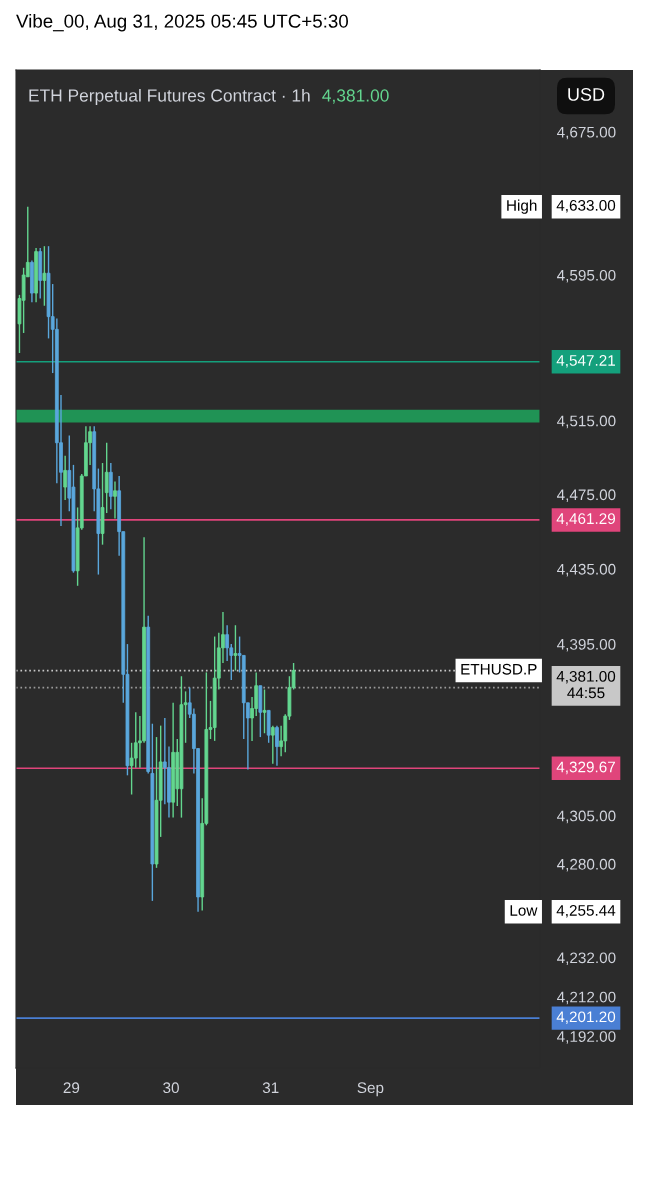 Image resolution: width=650 pixels, height=1200 pixels. I want to click on y-tick-label: 4,515.00, so click(586, 422).